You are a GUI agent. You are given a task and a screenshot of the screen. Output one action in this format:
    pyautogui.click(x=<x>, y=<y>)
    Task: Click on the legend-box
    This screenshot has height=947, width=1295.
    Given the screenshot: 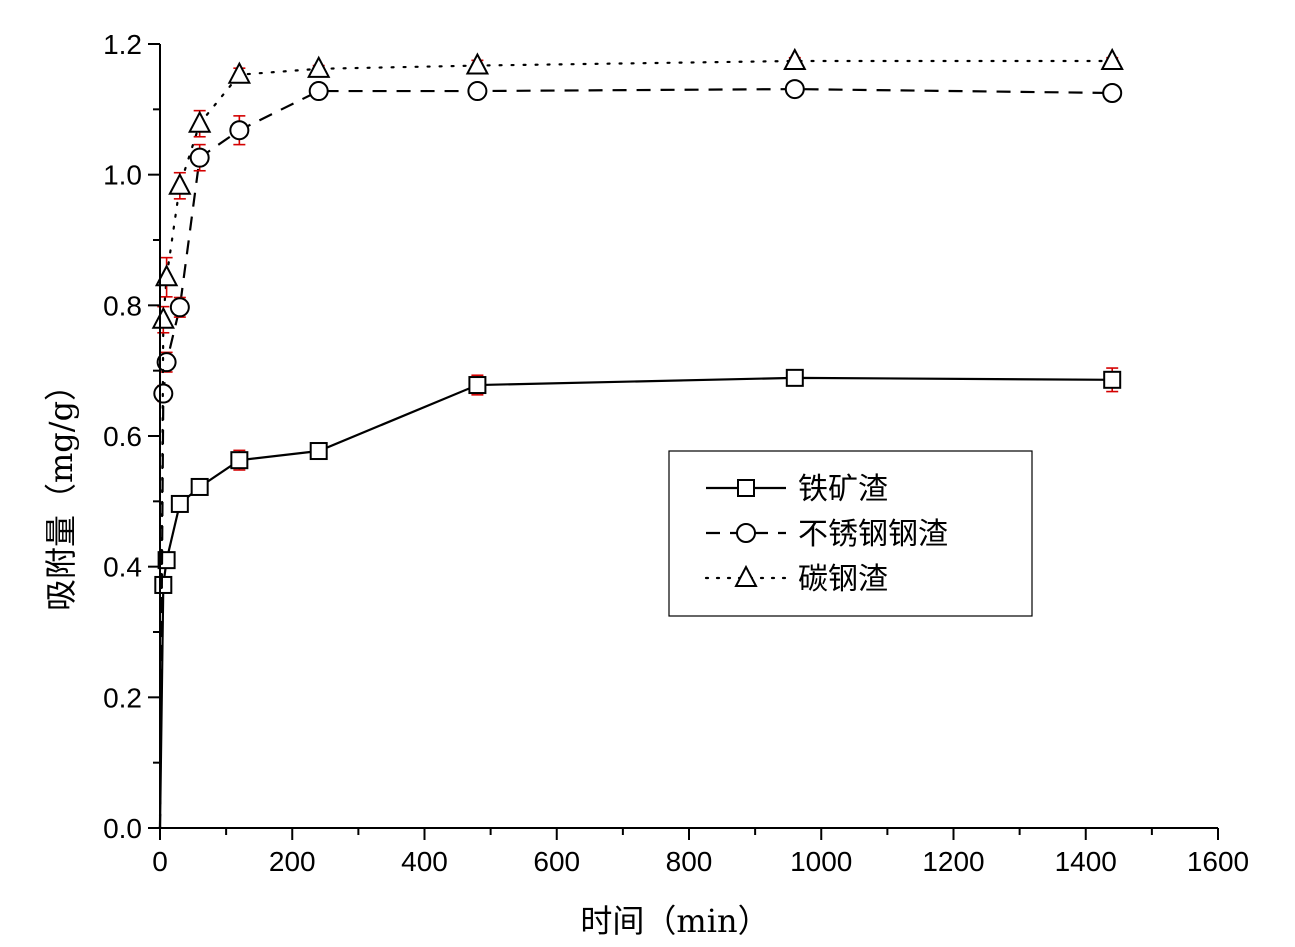 What is the action you would take?
    pyautogui.click(x=850, y=533)
    